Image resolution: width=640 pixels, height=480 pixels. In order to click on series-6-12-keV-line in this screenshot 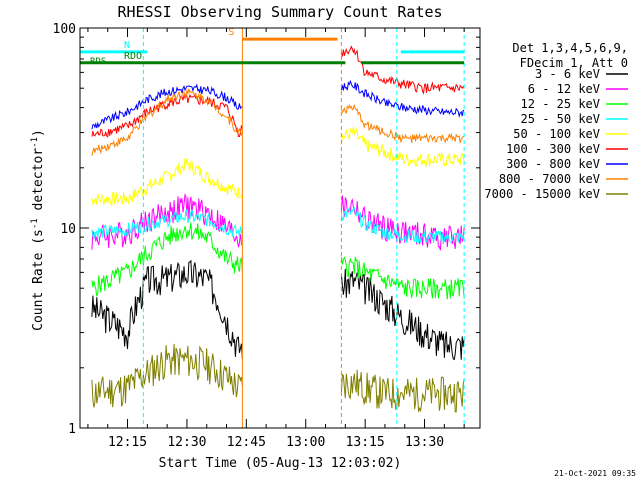, I will do `click(278, 221)`.